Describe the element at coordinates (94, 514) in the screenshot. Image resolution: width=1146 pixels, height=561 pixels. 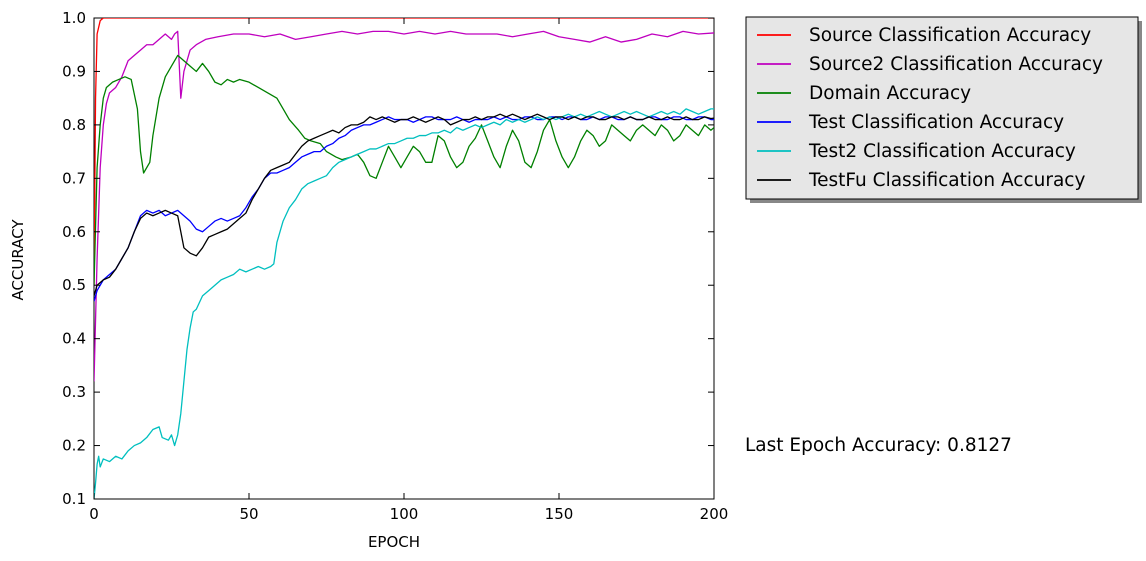
I see `x-tick-label: 0` at that location.